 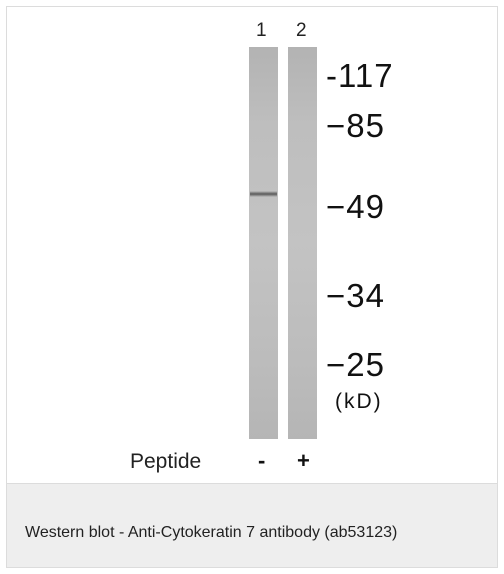 What do you see at coordinates (301, 30) in the screenshot?
I see `lane-2-number: 2` at bounding box center [301, 30].